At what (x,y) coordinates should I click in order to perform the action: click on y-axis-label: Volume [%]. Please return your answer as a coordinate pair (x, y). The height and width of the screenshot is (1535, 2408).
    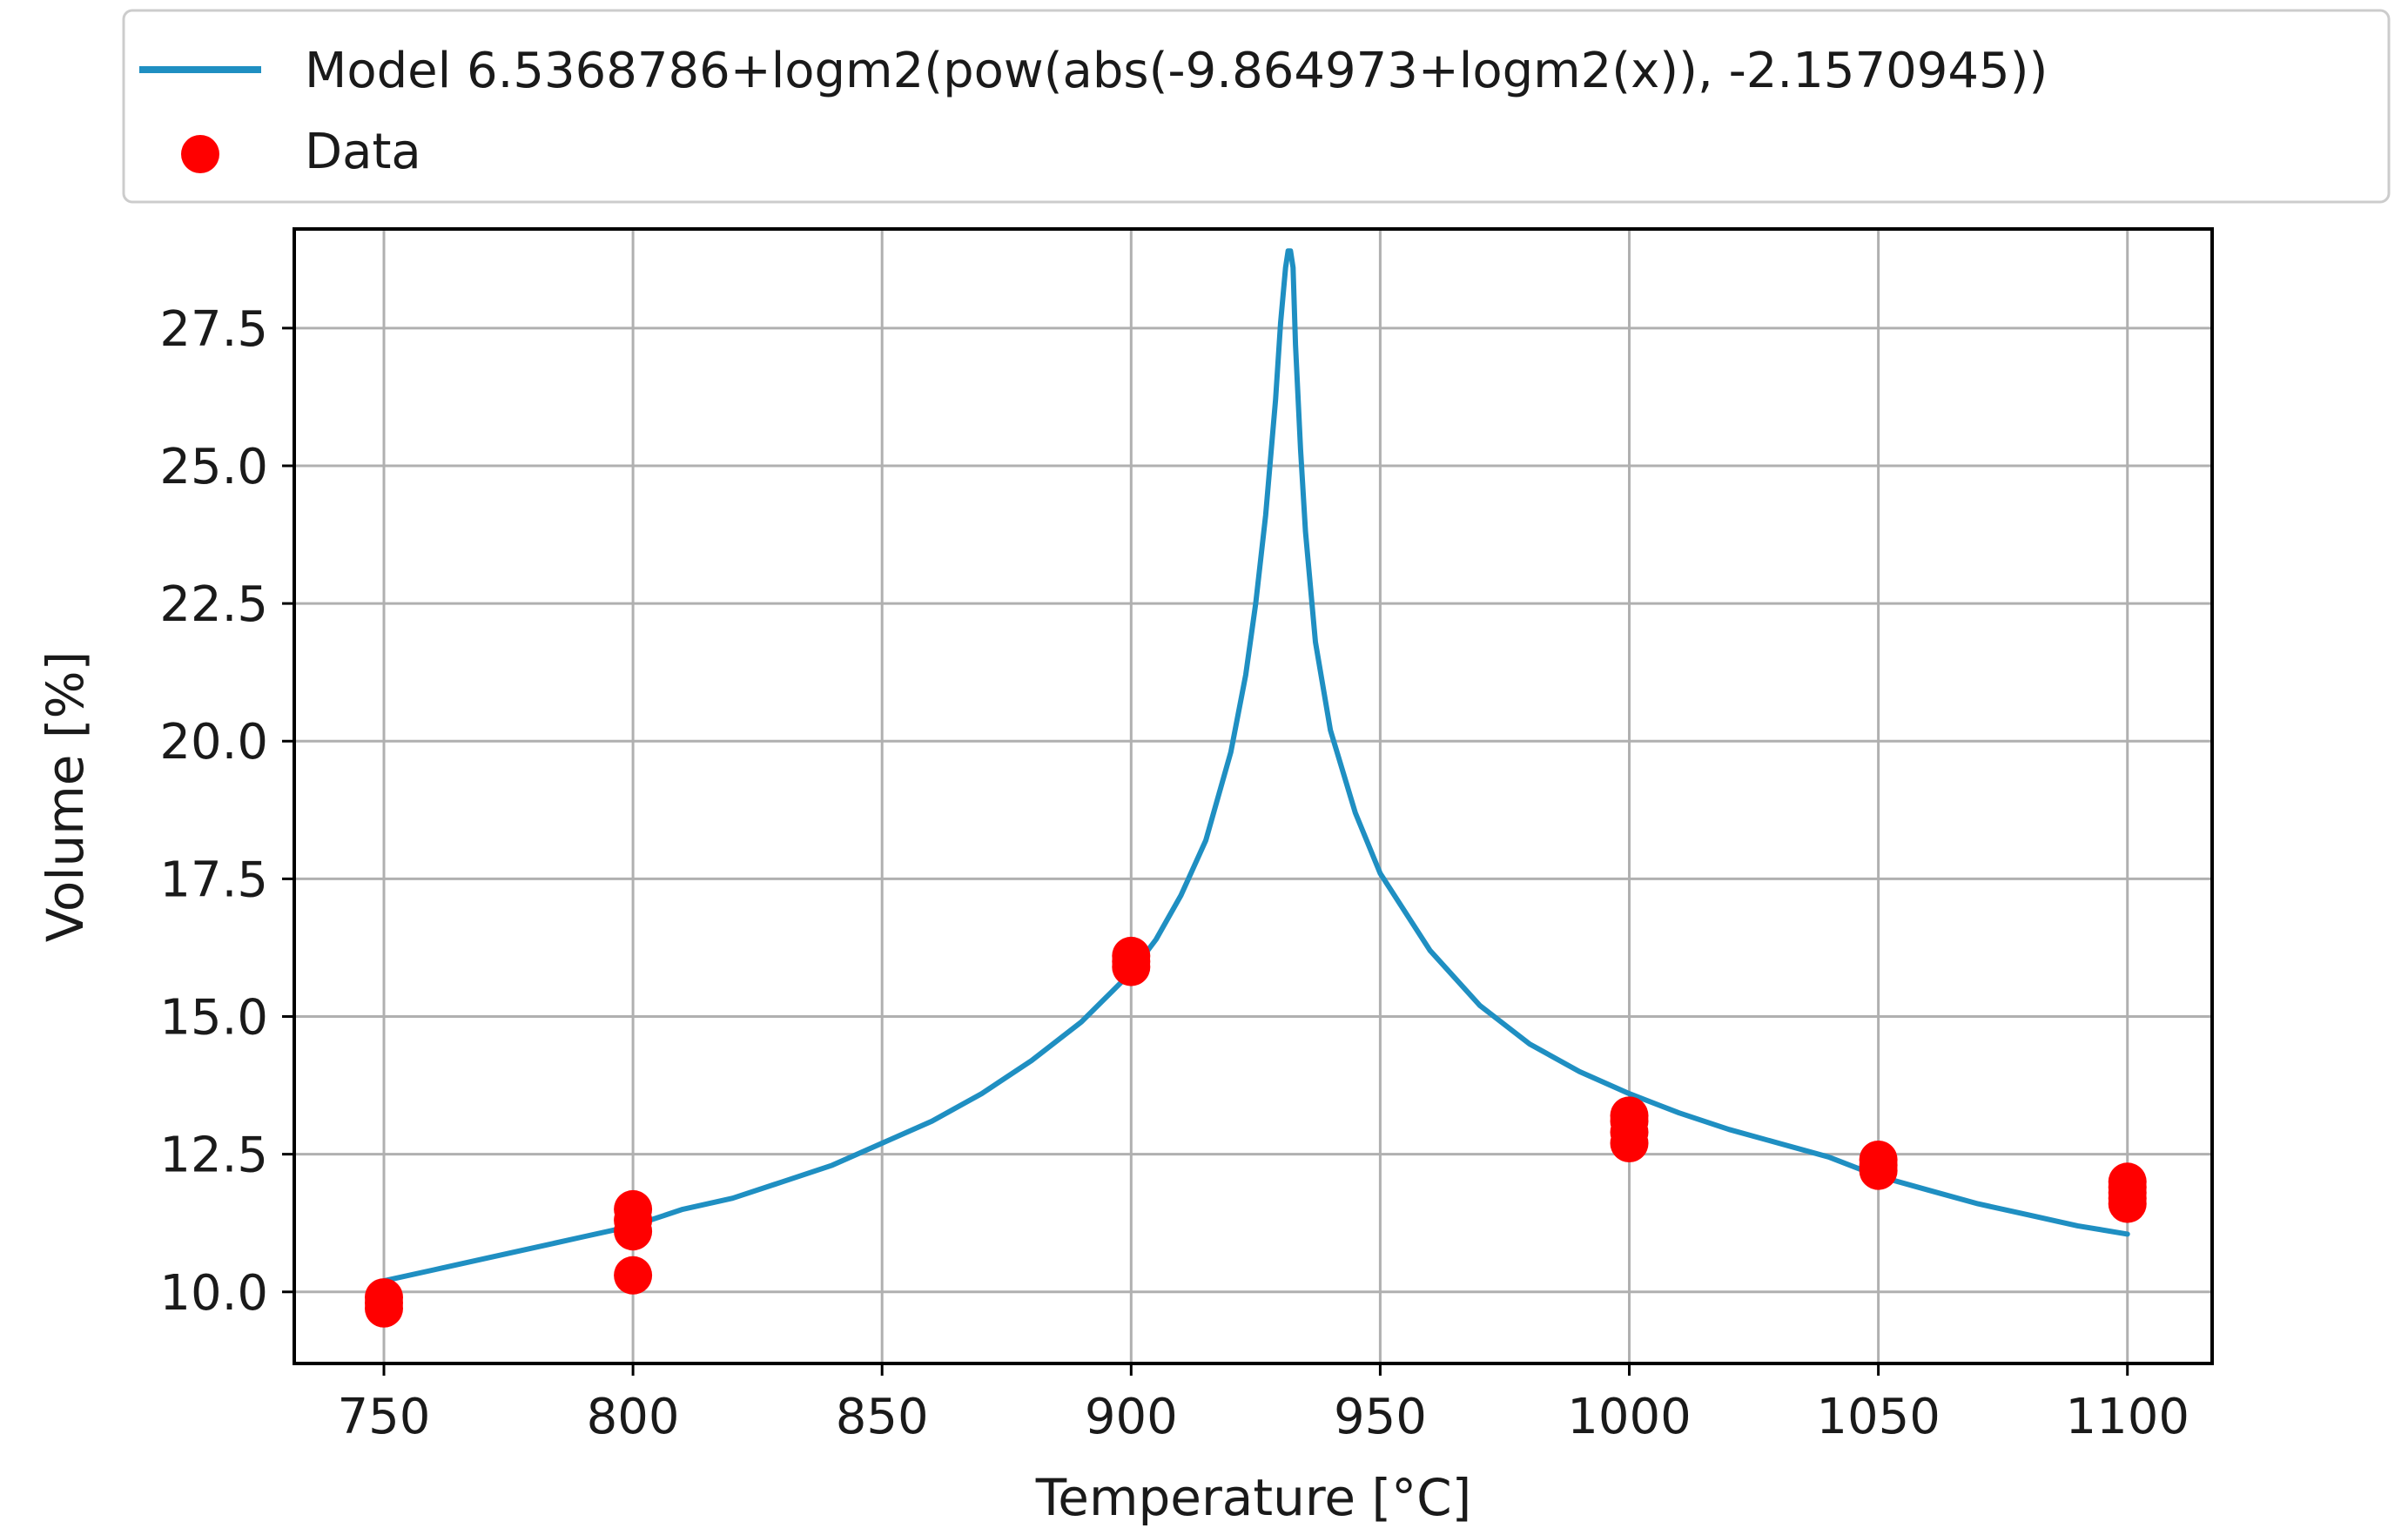
    Looking at the image, I should click on (65, 797).